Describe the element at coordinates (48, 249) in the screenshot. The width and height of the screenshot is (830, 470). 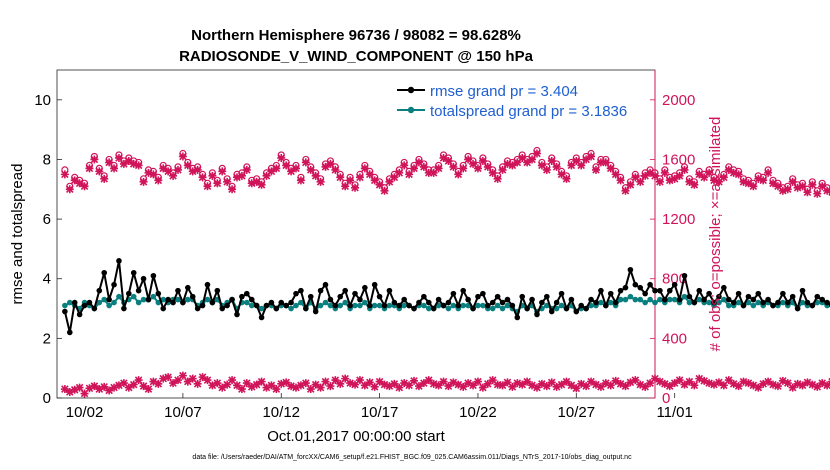
I see `left-y-axis: 0 2 4 6 8 10` at that location.